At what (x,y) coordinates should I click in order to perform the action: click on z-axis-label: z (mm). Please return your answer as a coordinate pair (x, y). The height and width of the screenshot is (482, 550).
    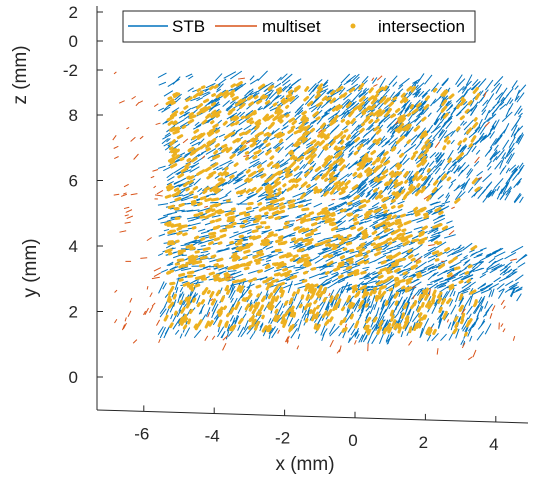
    Looking at the image, I should click on (20, 74).